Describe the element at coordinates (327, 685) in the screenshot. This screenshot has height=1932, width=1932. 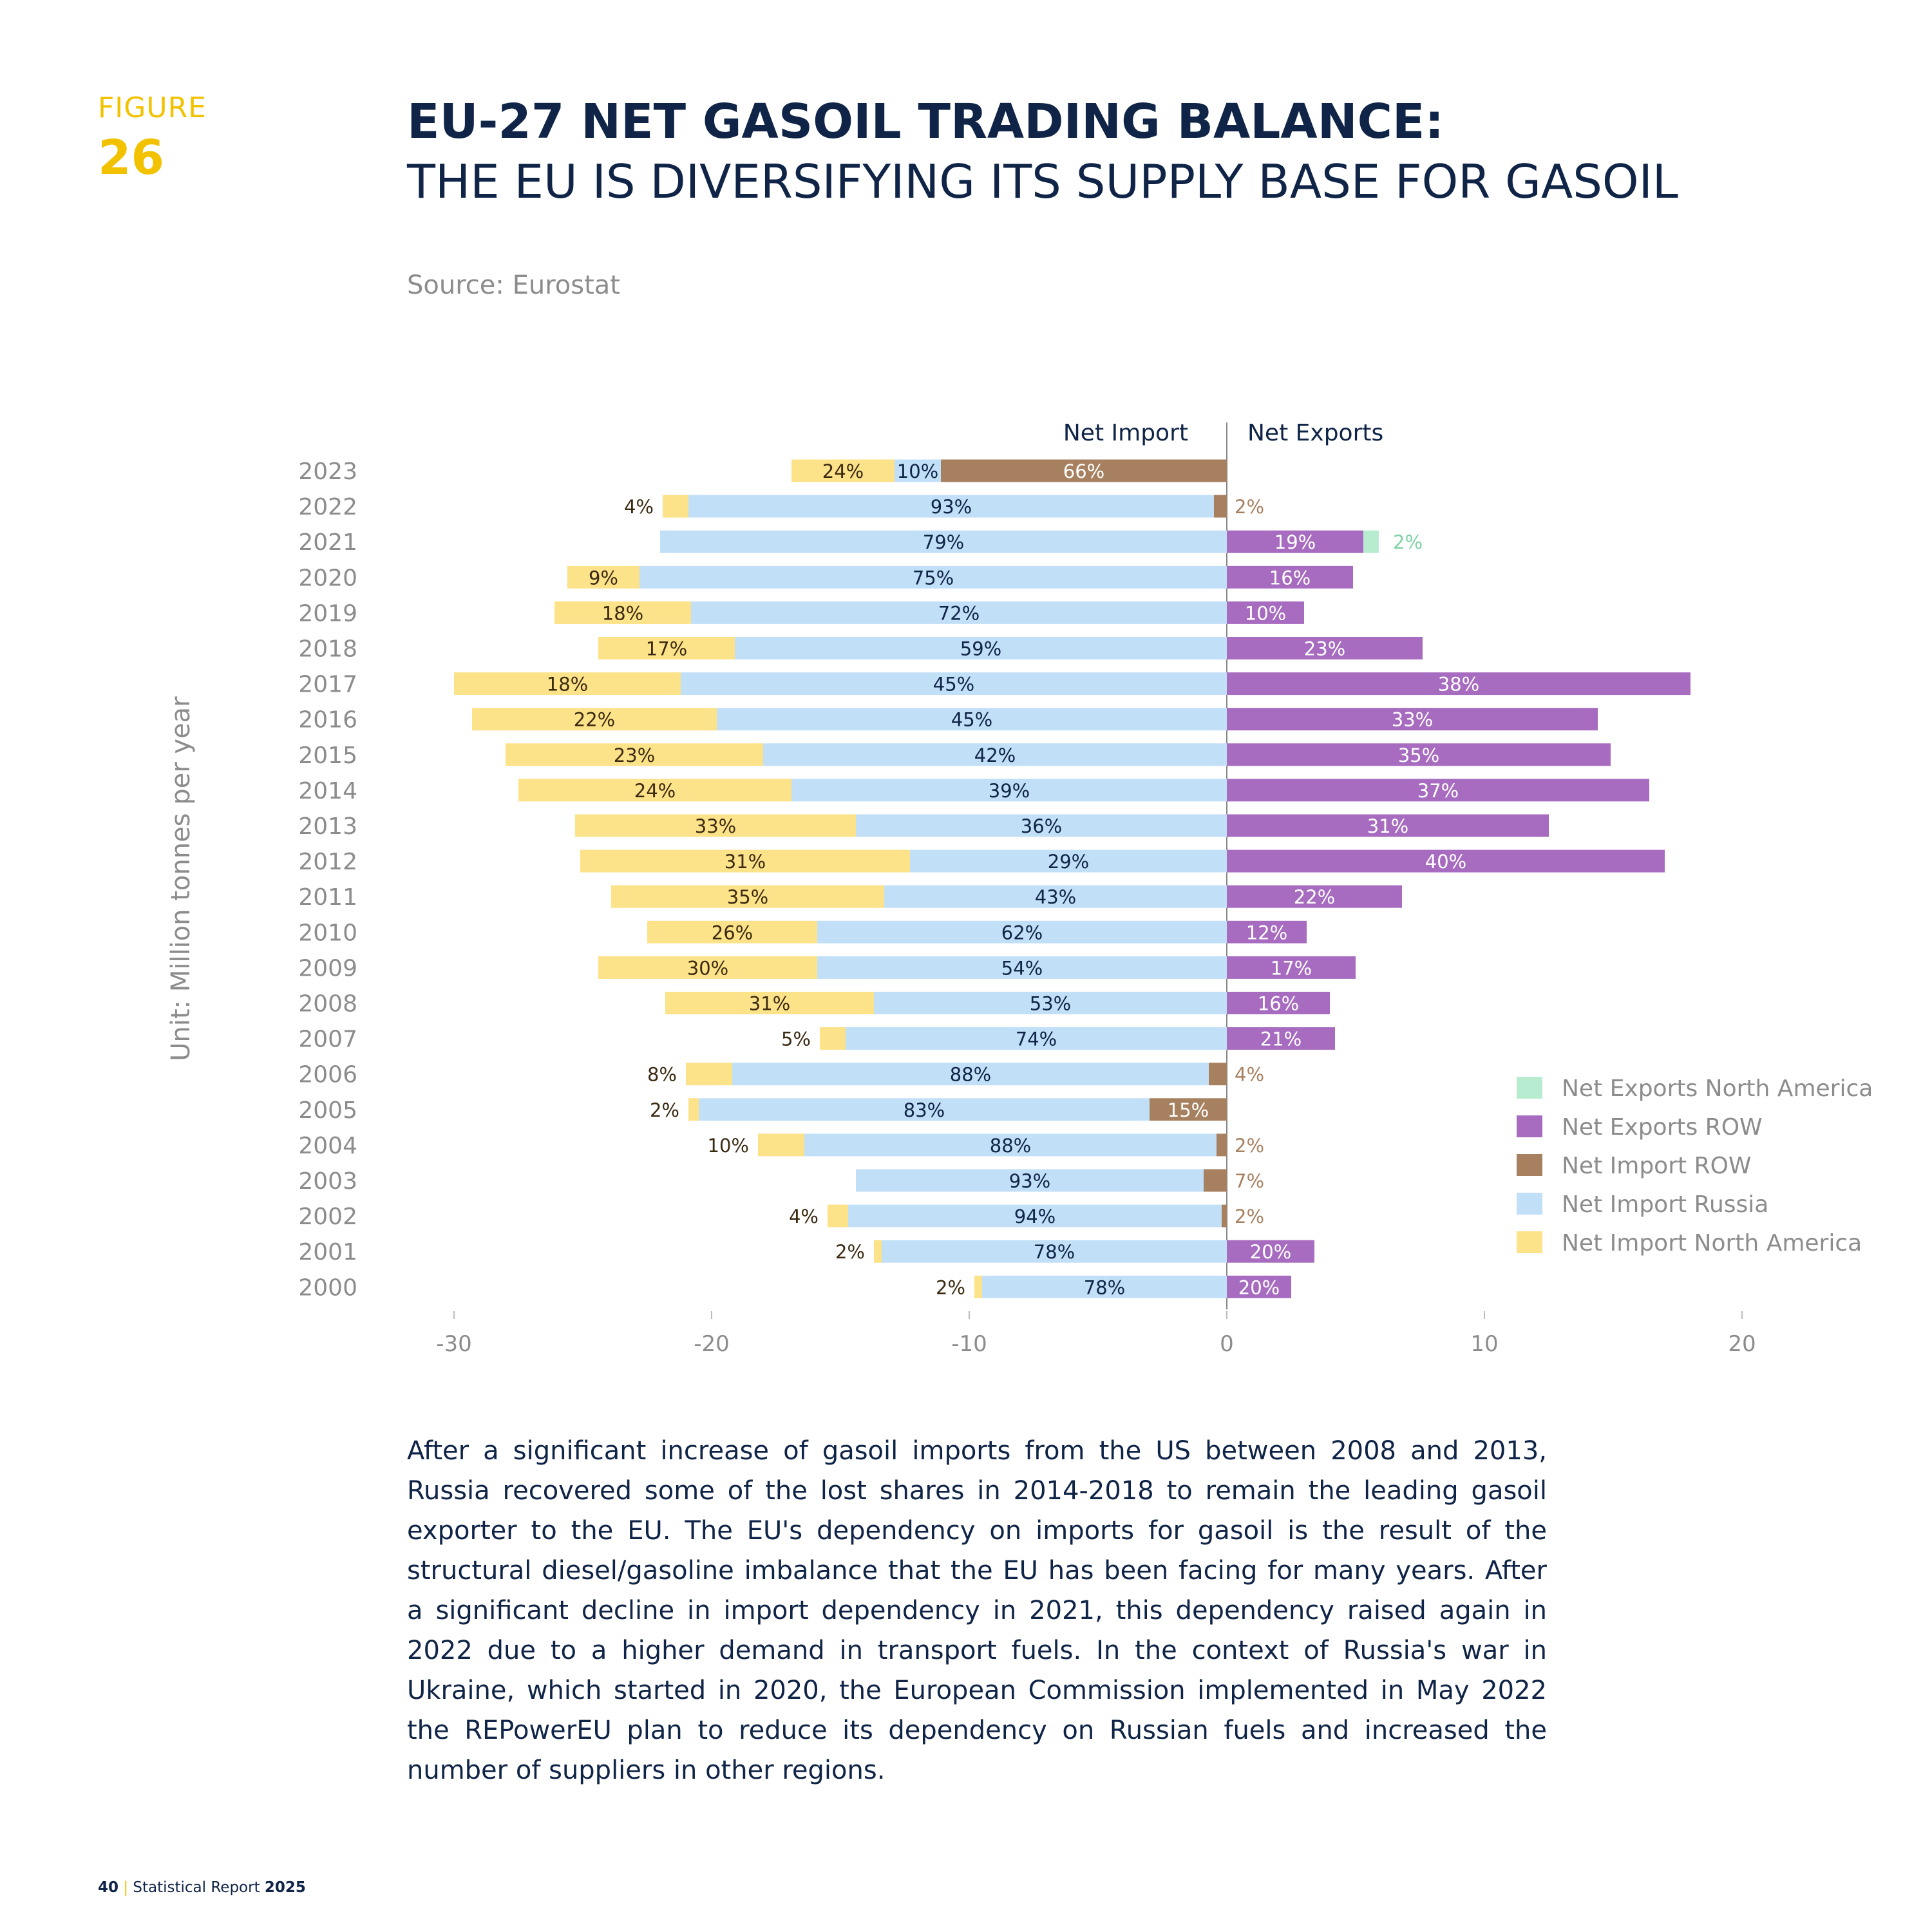
I see `year-label: 2017` at that location.